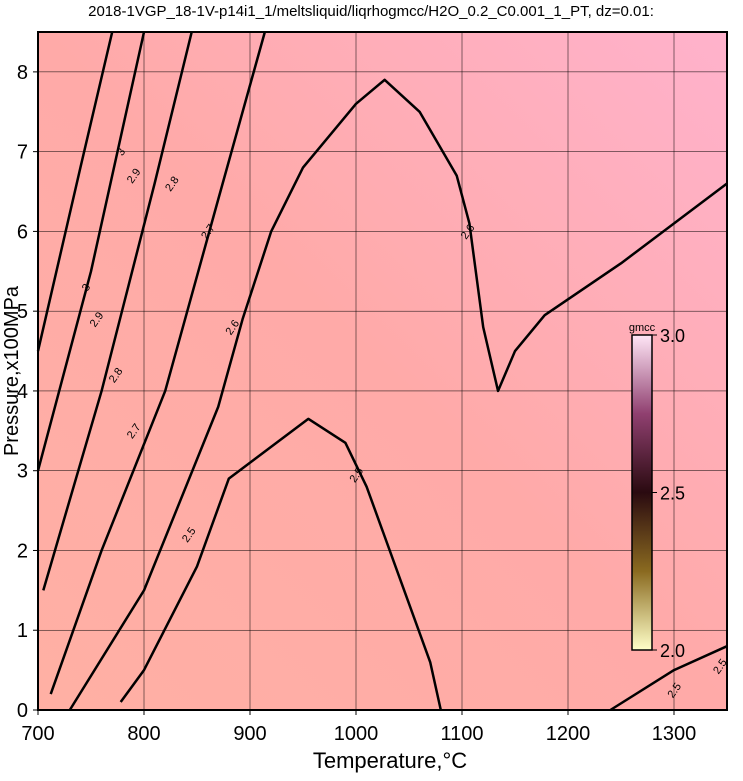 Image resolution: width=743 pixels, height=781 pixels. Describe the element at coordinates (22, 312) in the screenshot. I see `y-tick-label: 5` at that location.